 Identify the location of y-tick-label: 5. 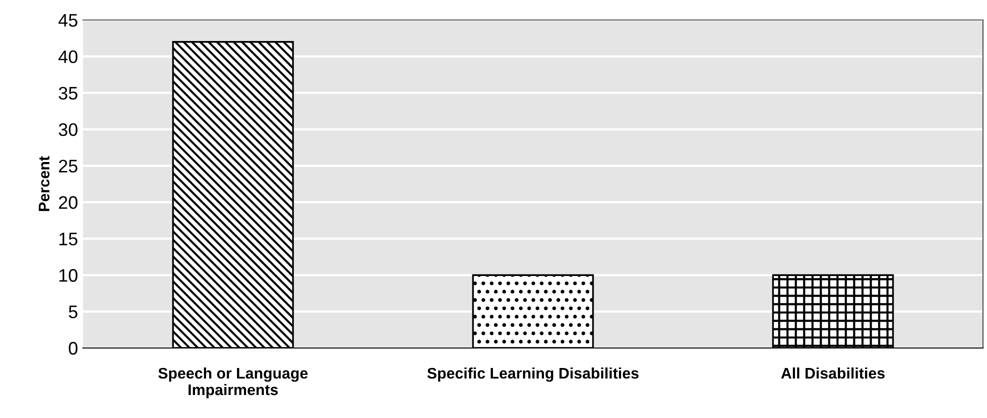
(73, 312).